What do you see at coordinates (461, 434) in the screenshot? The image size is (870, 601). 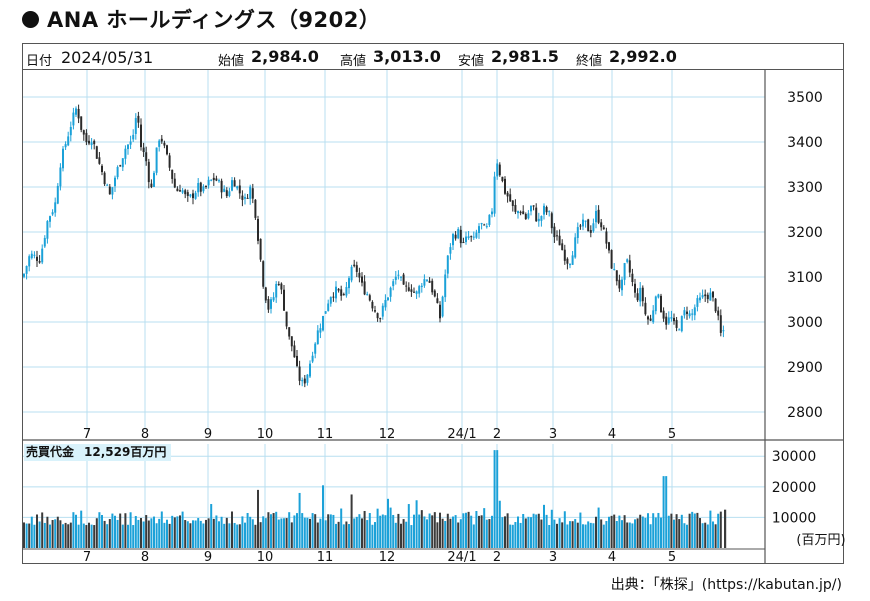 I see `x-tick-label: 24/1` at bounding box center [461, 434].